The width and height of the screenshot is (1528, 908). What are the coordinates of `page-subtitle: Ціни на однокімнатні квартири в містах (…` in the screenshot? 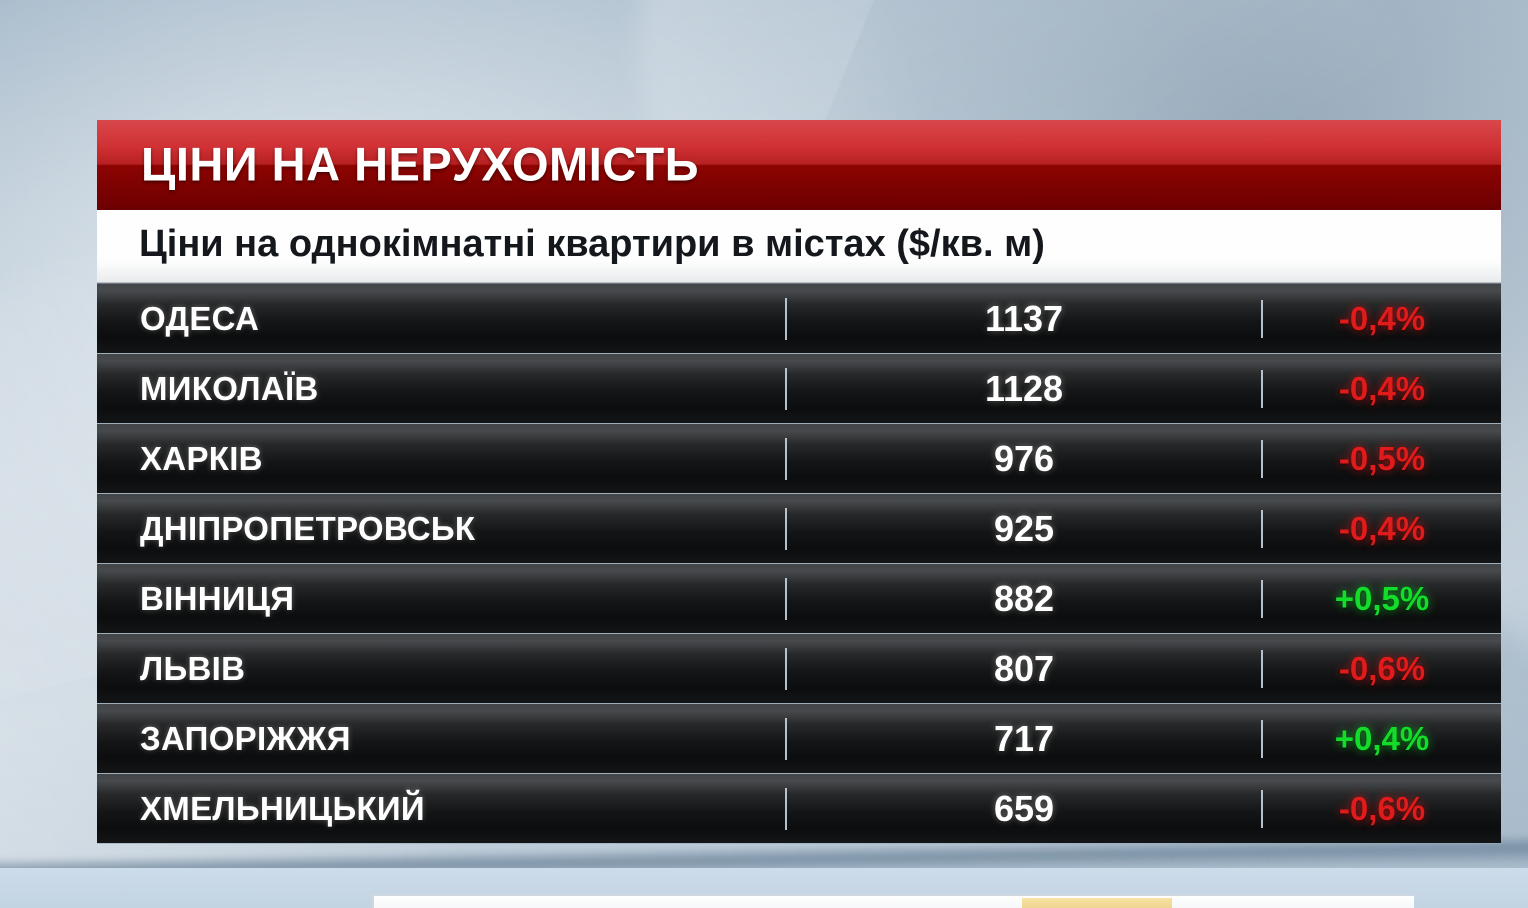 It's located at (592, 243).